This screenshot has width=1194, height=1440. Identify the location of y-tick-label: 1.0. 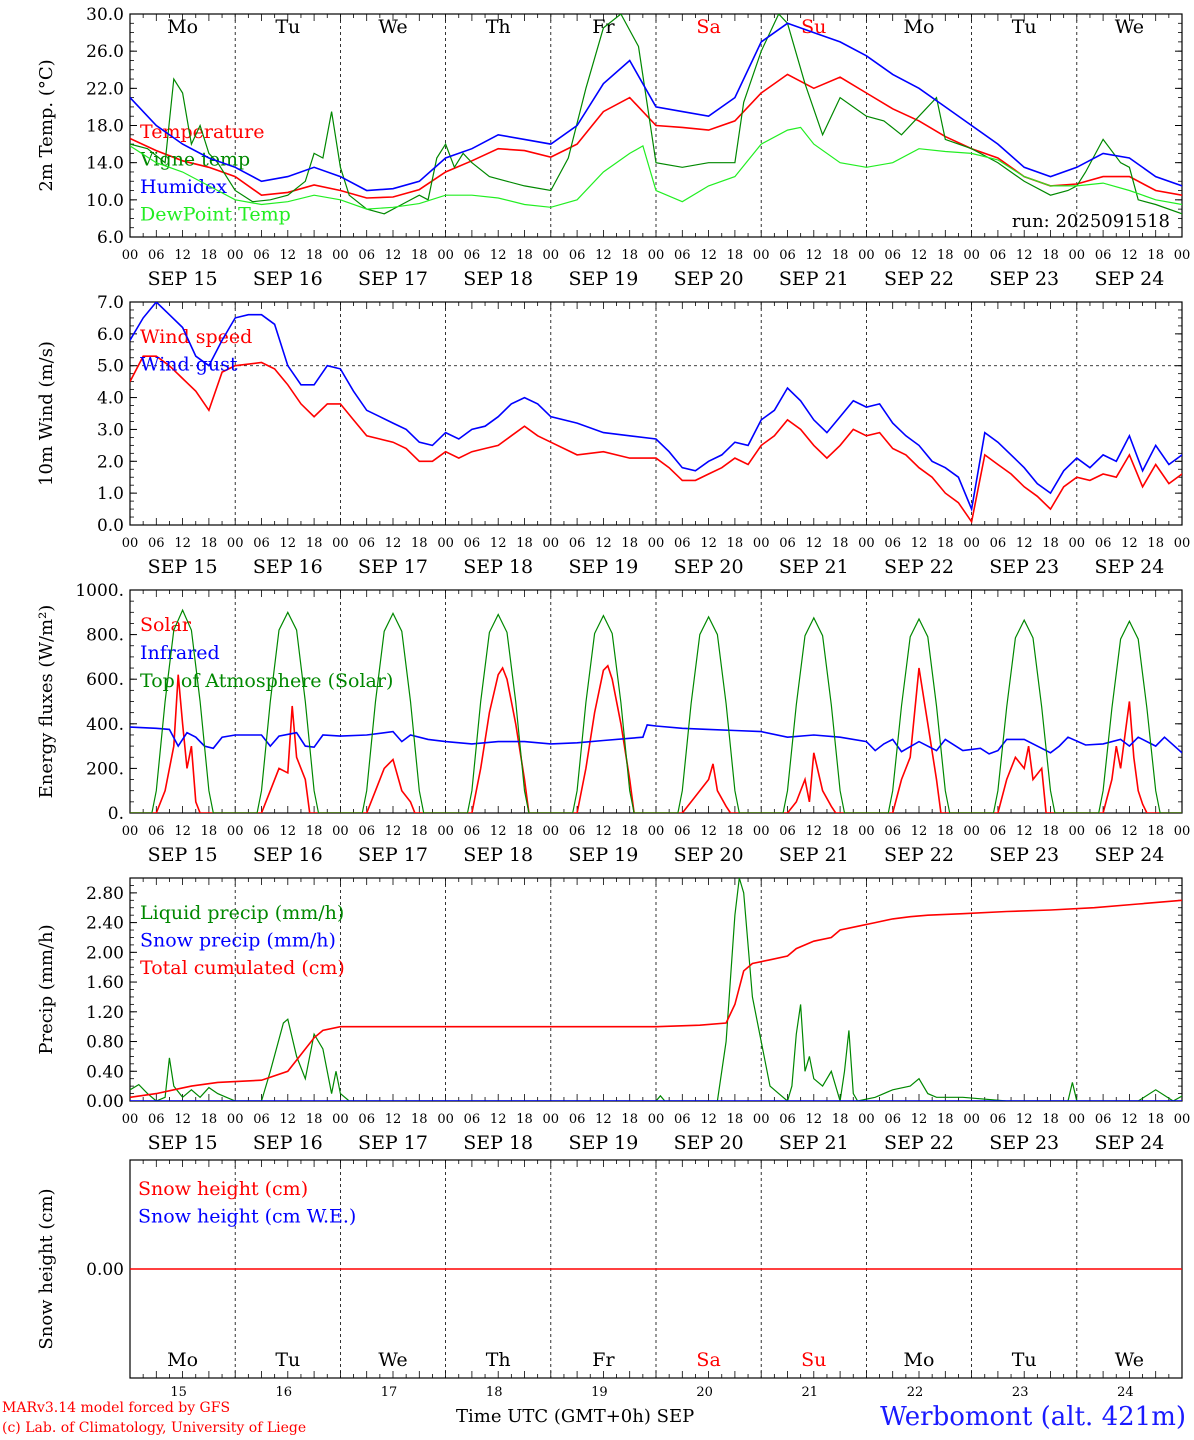
(110, 494).